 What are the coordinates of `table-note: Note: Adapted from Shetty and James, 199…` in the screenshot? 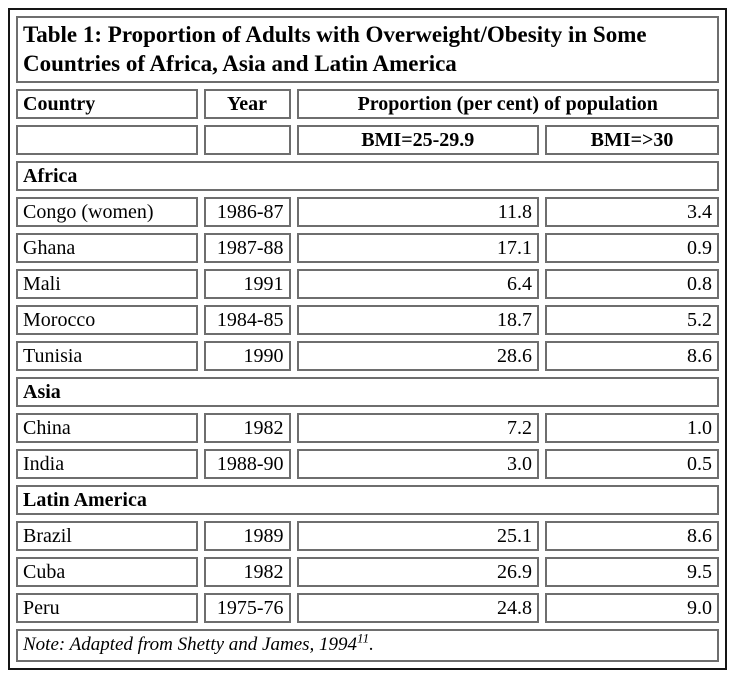 It's located at (367, 645).